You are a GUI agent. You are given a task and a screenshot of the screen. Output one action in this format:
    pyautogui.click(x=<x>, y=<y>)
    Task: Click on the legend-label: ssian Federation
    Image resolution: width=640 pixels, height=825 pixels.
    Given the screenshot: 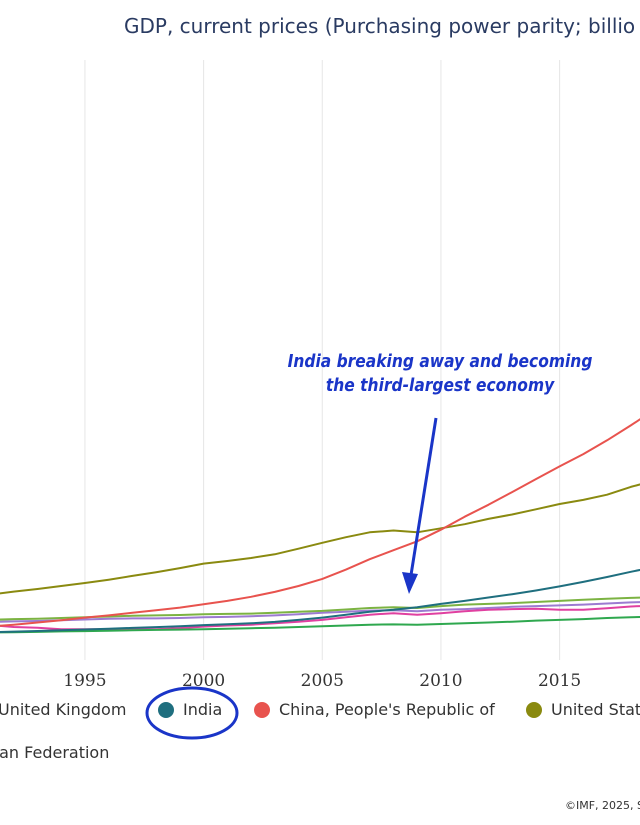 What is the action you would take?
    pyautogui.click(x=55, y=752)
    